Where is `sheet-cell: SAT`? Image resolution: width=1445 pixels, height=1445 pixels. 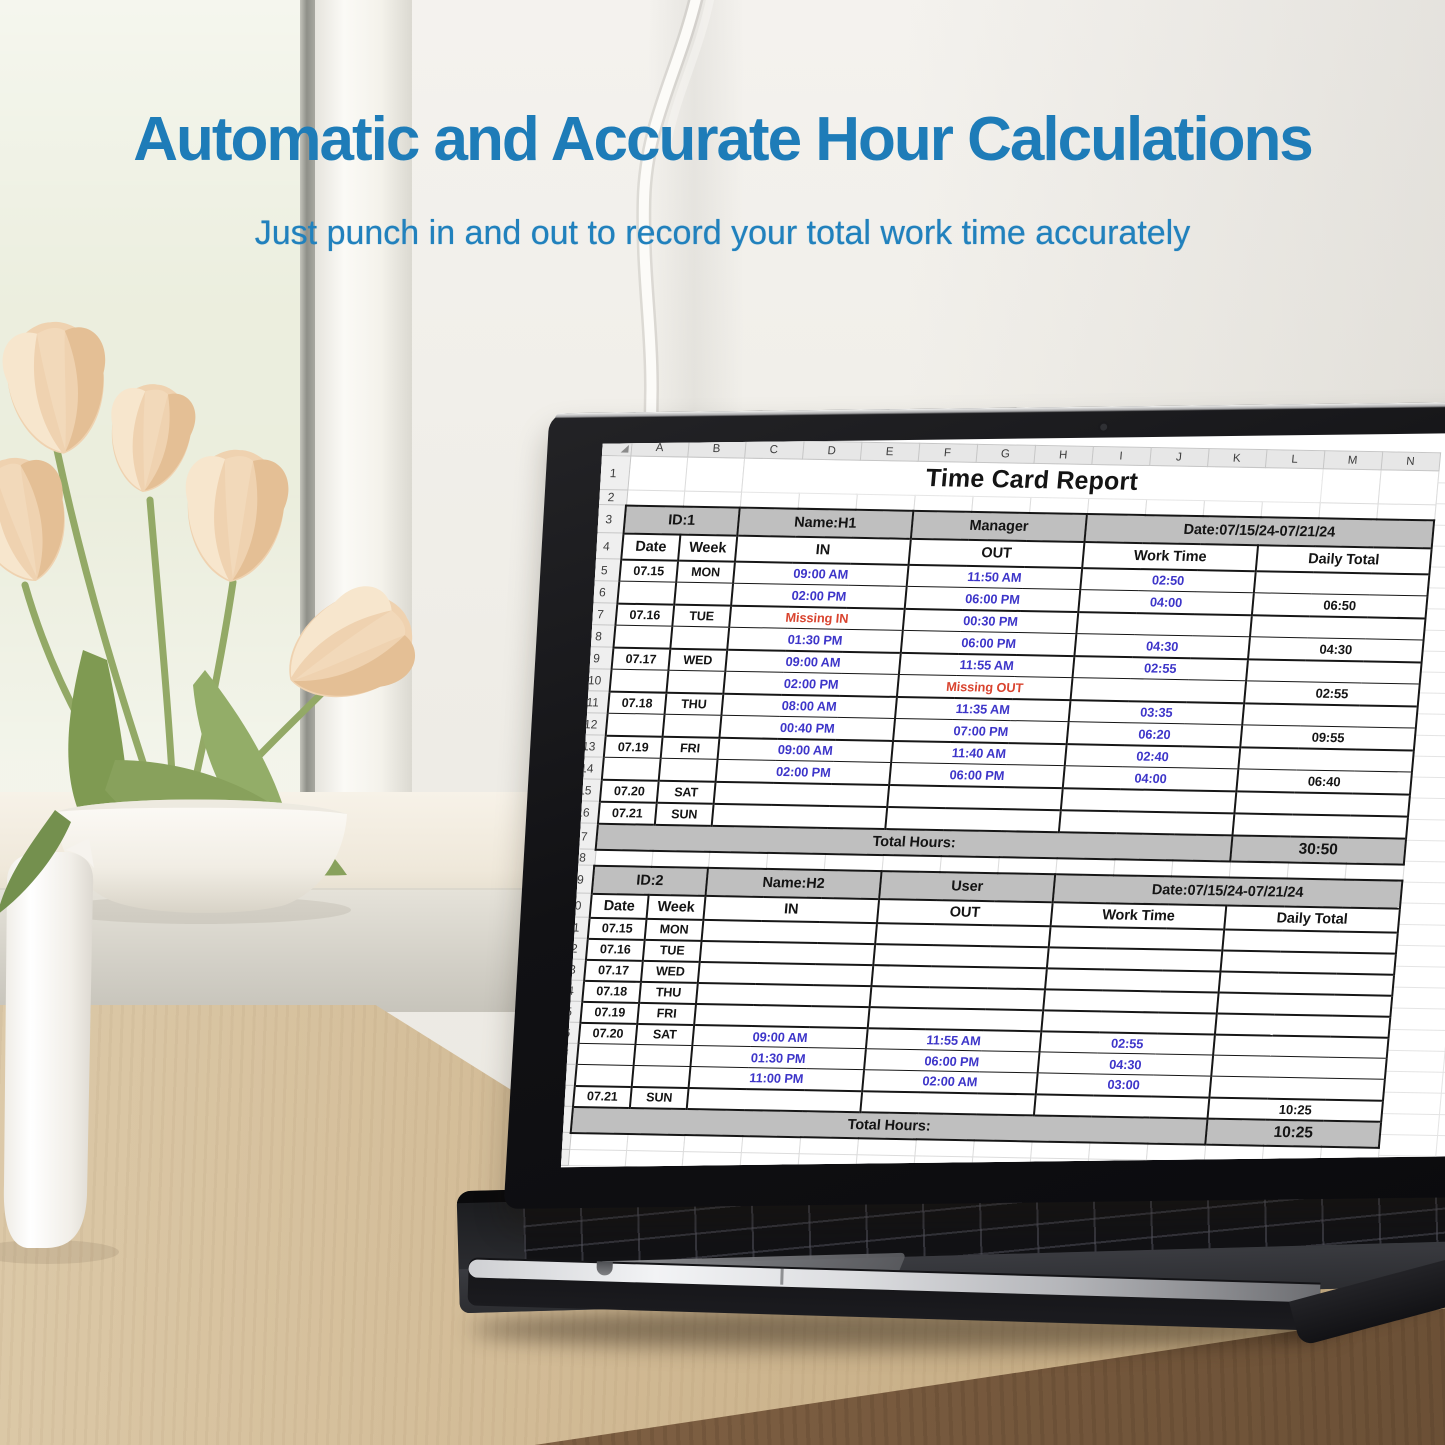 sheet-cell: SAT is located at coordinates (686, 792).